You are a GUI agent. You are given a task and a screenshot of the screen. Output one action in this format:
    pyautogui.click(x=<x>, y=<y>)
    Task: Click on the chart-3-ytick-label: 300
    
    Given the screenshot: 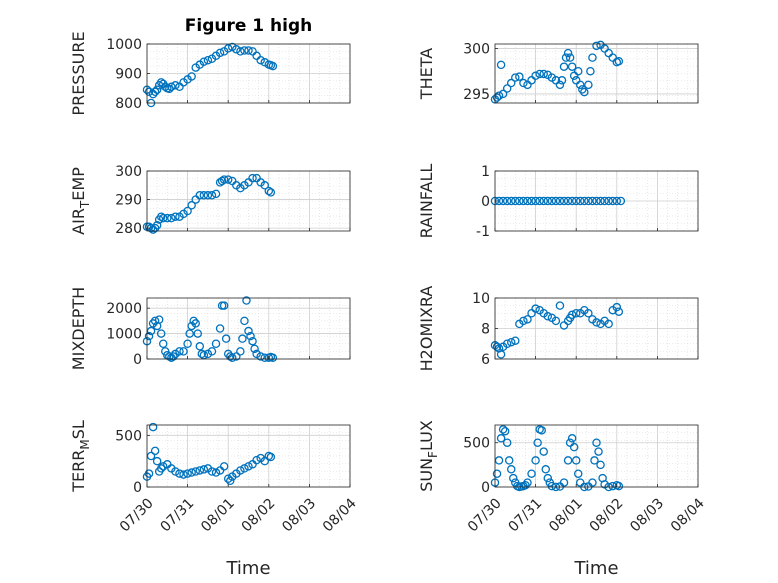 What is the action you would take?
    pyautogui.click(x=128, y=172)
    